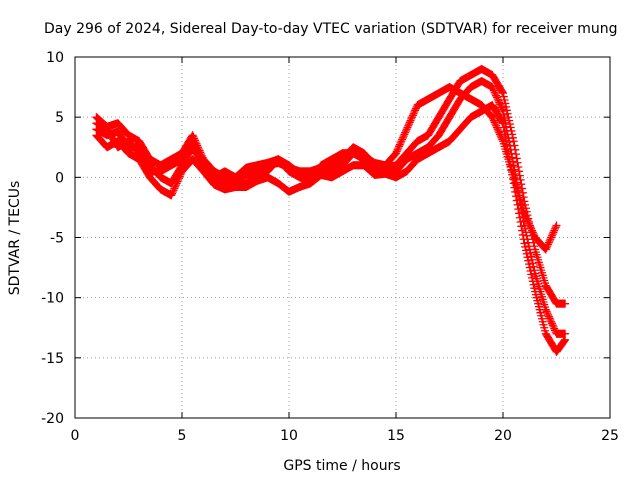 The width and height of the screenshot is (640, 480). Describe the element at coordinates (396, 436) in the screenshot. I see `x-tick-label: 15` at that location.